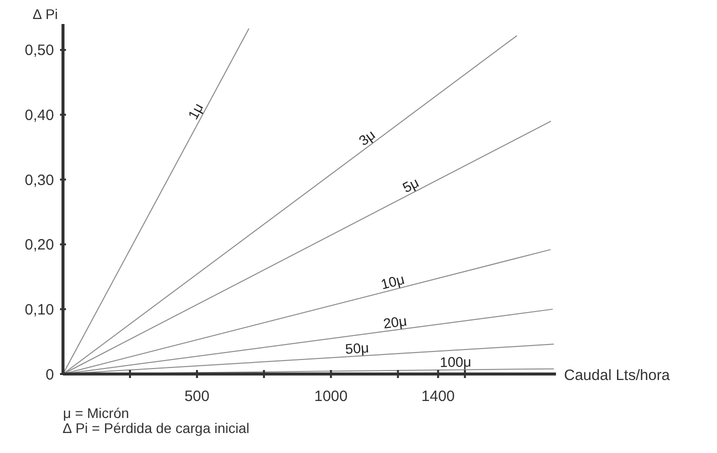  What do you see at coordinates (395, 322) in the screenshot?
I see `text: 20μ` at bounding box center [395, 322].